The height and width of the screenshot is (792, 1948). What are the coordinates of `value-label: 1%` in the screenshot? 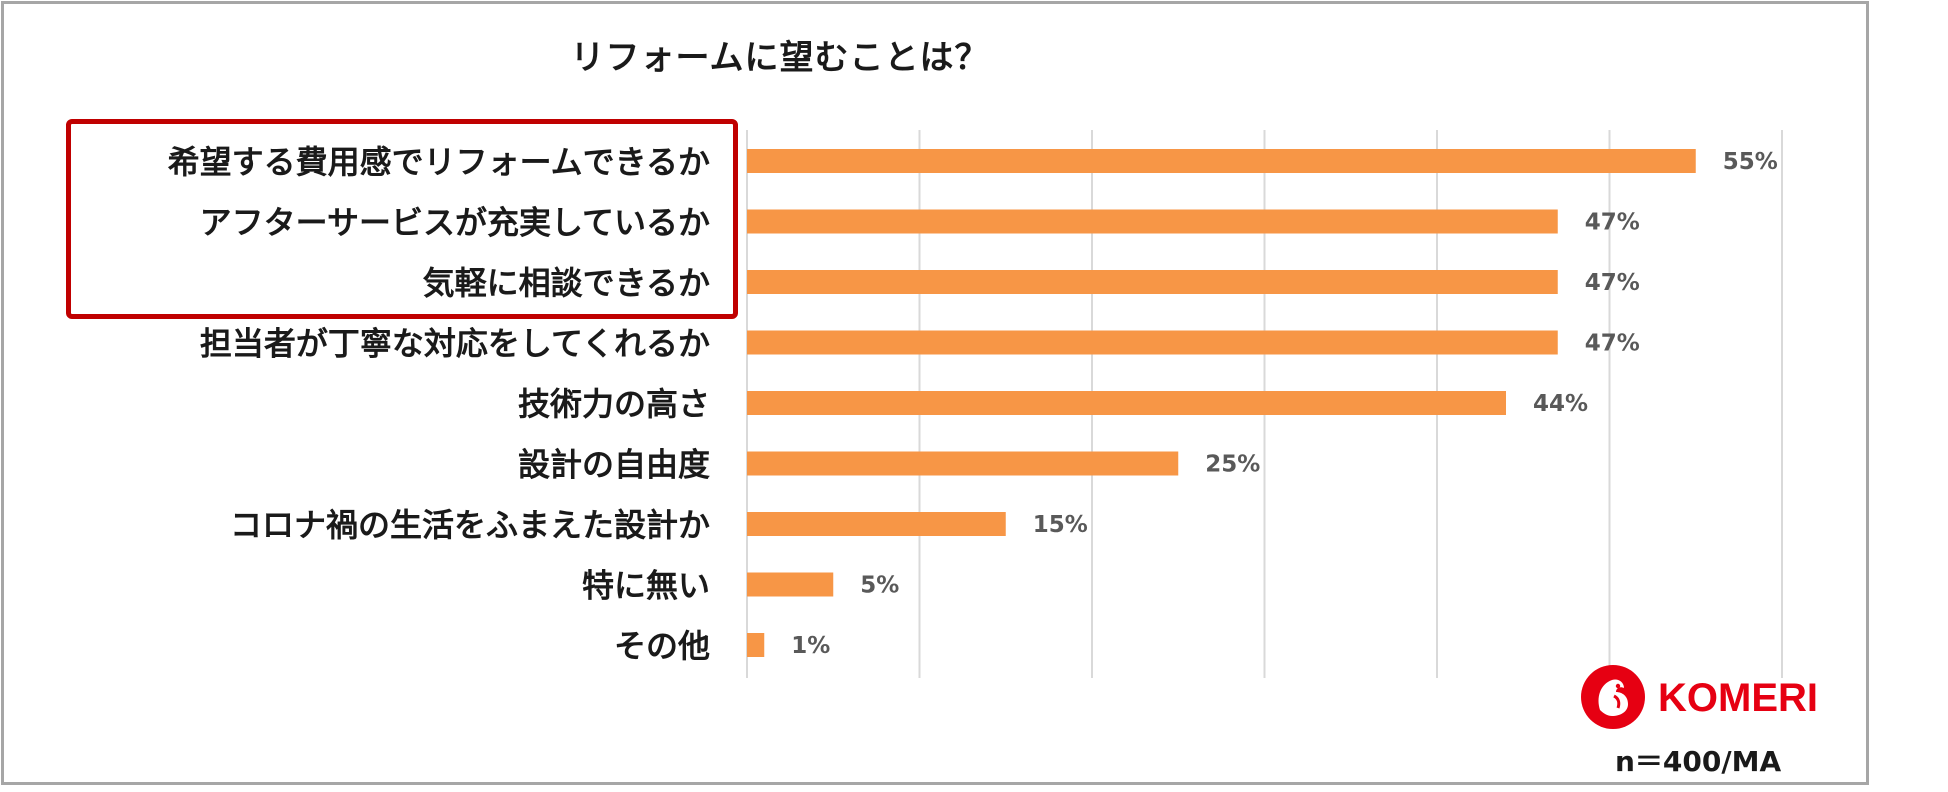 It's located at (810, 646).